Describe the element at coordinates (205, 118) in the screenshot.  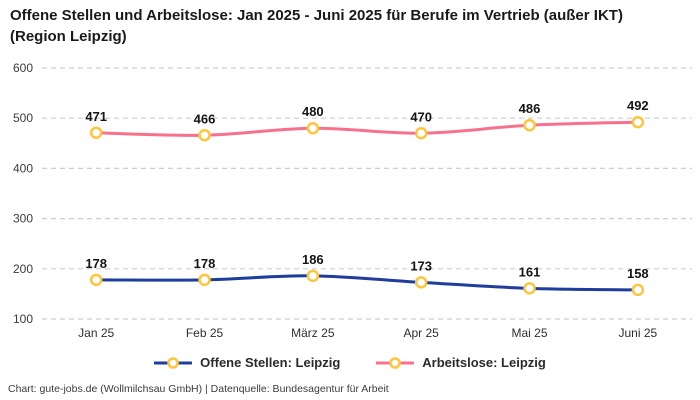
I see `data-point-label: 466` at that location.